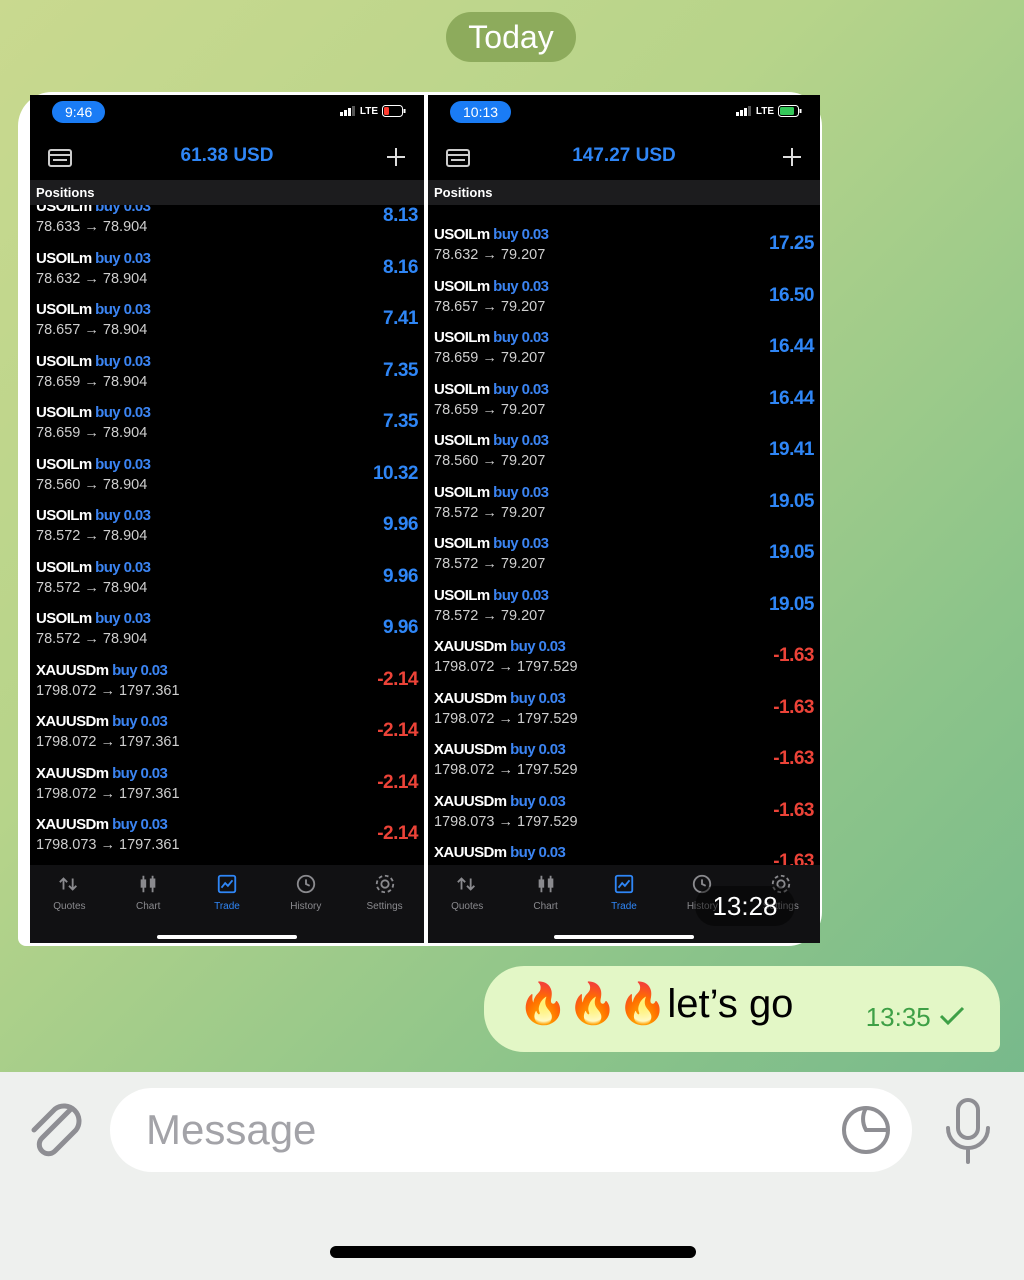 The image size is (1024, 1280). What do you see at coordinates (490, 512) in the screenshot?
I see `prices: 78.572 → 79.207` at bounding box center [490, 512].